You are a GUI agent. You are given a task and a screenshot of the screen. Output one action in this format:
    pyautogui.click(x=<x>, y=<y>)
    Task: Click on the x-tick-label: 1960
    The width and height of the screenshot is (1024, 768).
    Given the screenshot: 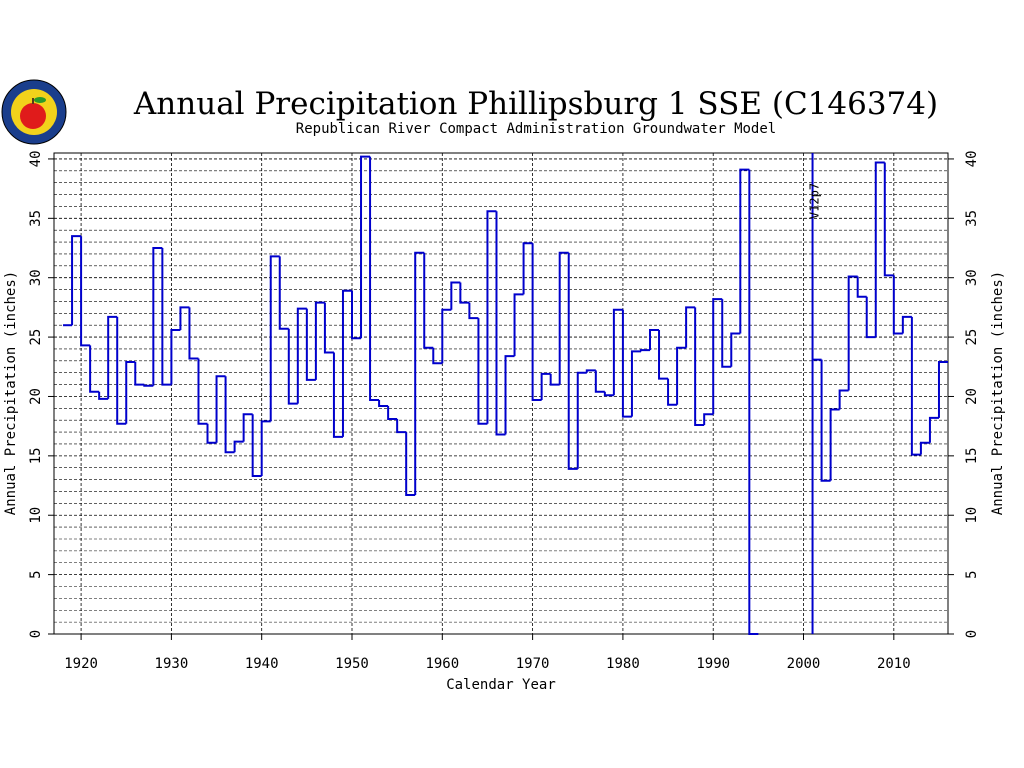 What is the action you would take?
    pyautogui.click(x=442, y=664)
    